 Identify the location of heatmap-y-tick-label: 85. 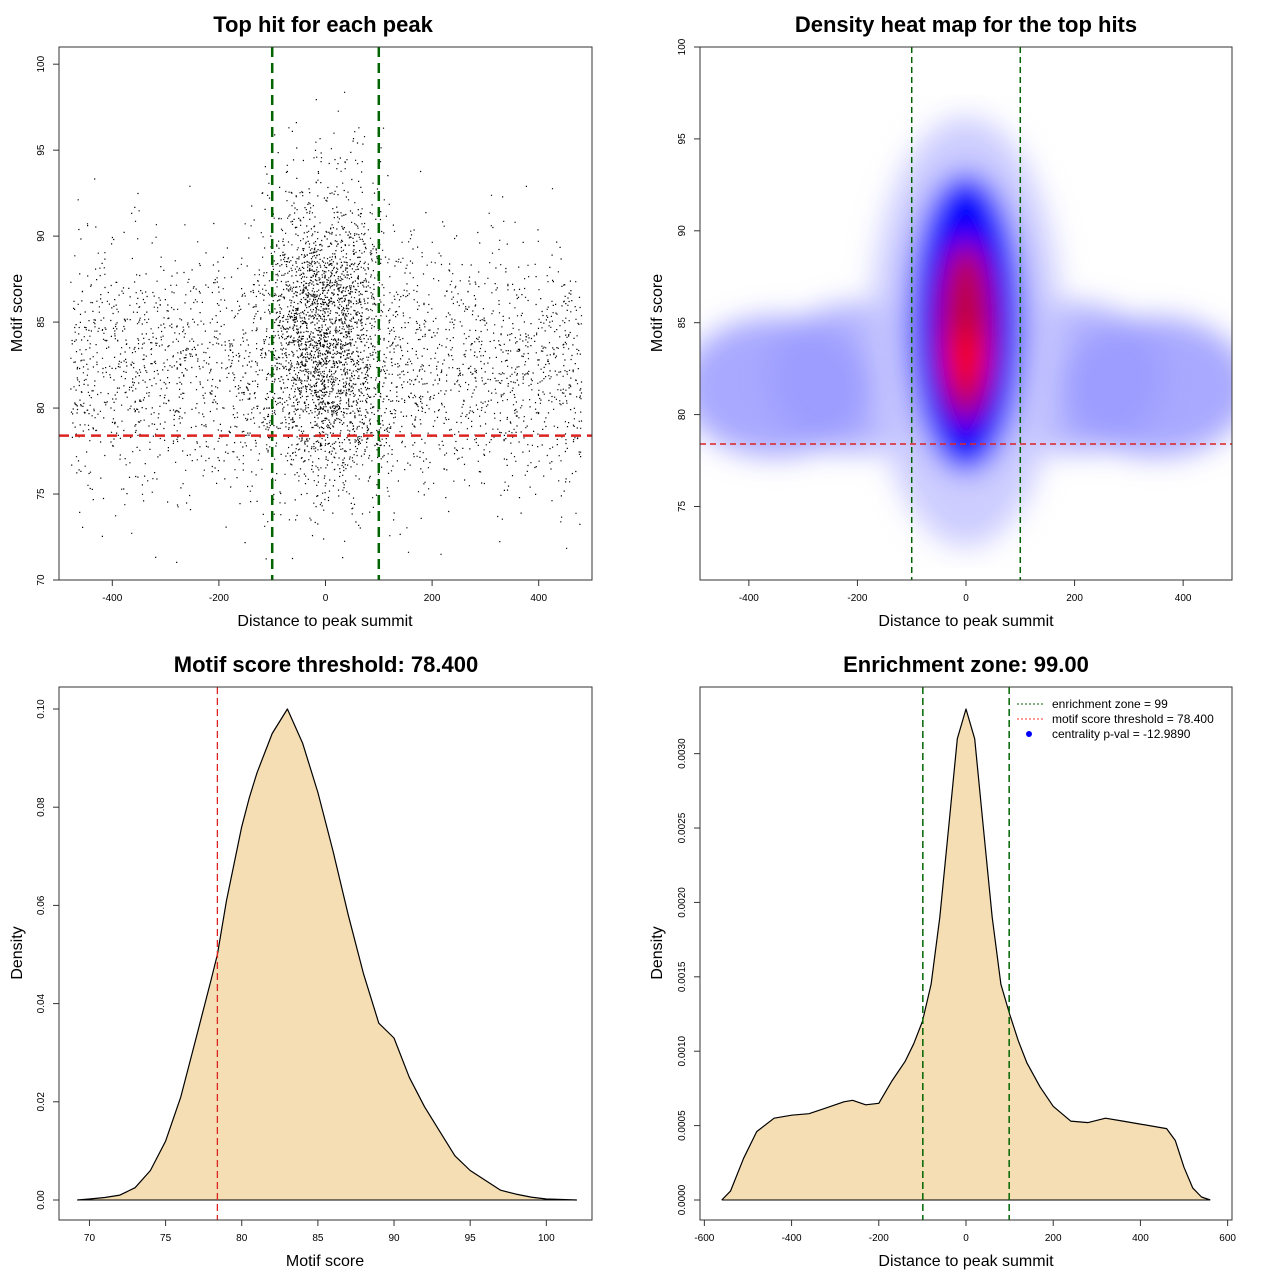
(682, 323).